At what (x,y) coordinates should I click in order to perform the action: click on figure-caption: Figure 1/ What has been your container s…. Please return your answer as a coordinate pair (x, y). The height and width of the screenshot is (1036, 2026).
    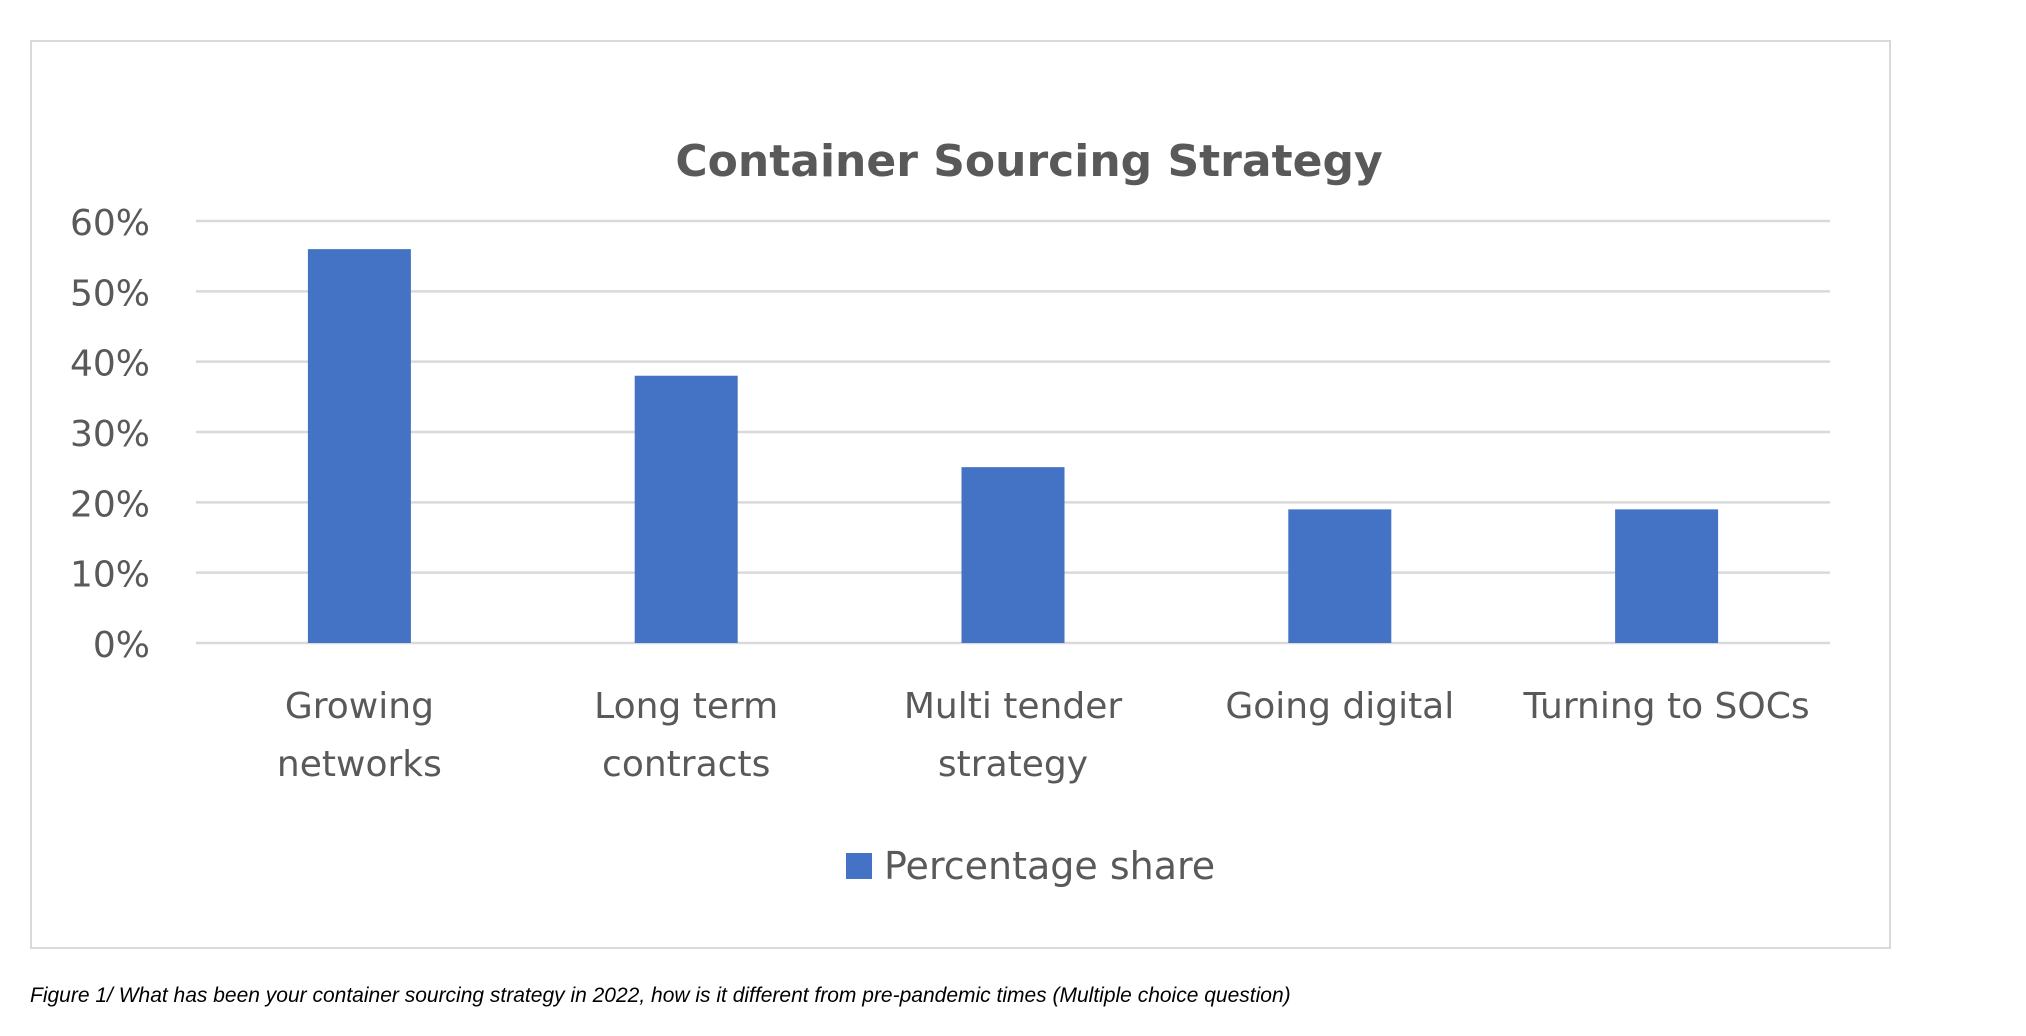
    Looking at the image, I should click on (660, 995).